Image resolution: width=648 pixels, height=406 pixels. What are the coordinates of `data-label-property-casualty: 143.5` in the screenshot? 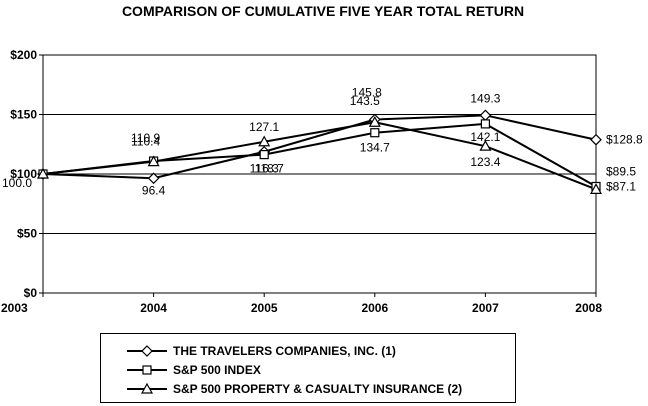 It's located at (365, 101).